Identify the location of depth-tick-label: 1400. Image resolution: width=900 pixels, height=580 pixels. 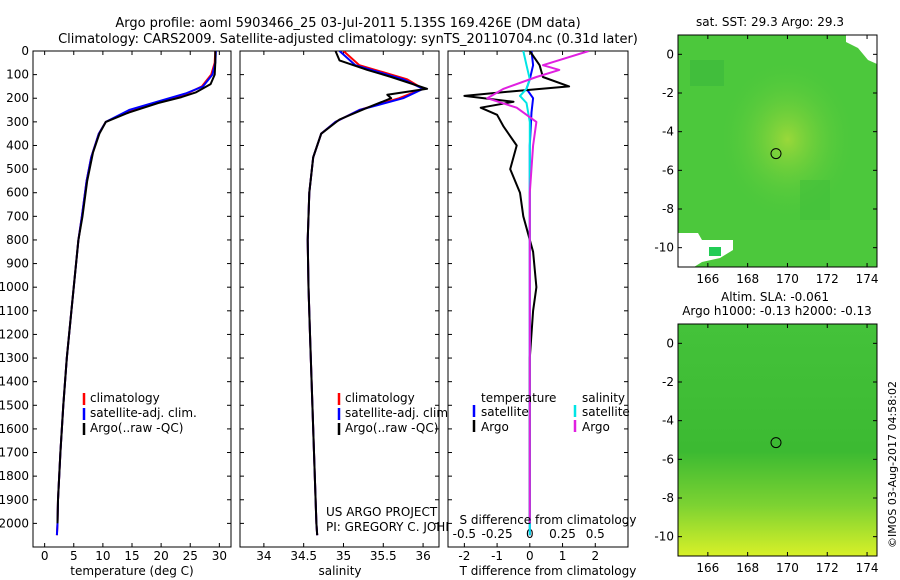
(14, 382).